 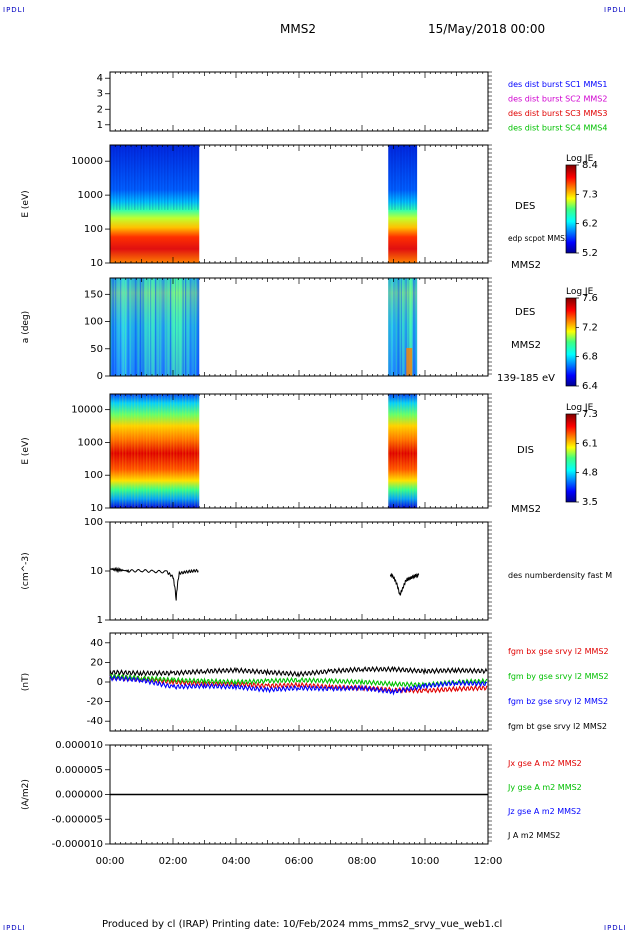 What do you see at coordinates (95, 721) in the screenshot?
I see `y-tick-label: -40` at bounding box center [95, 721].